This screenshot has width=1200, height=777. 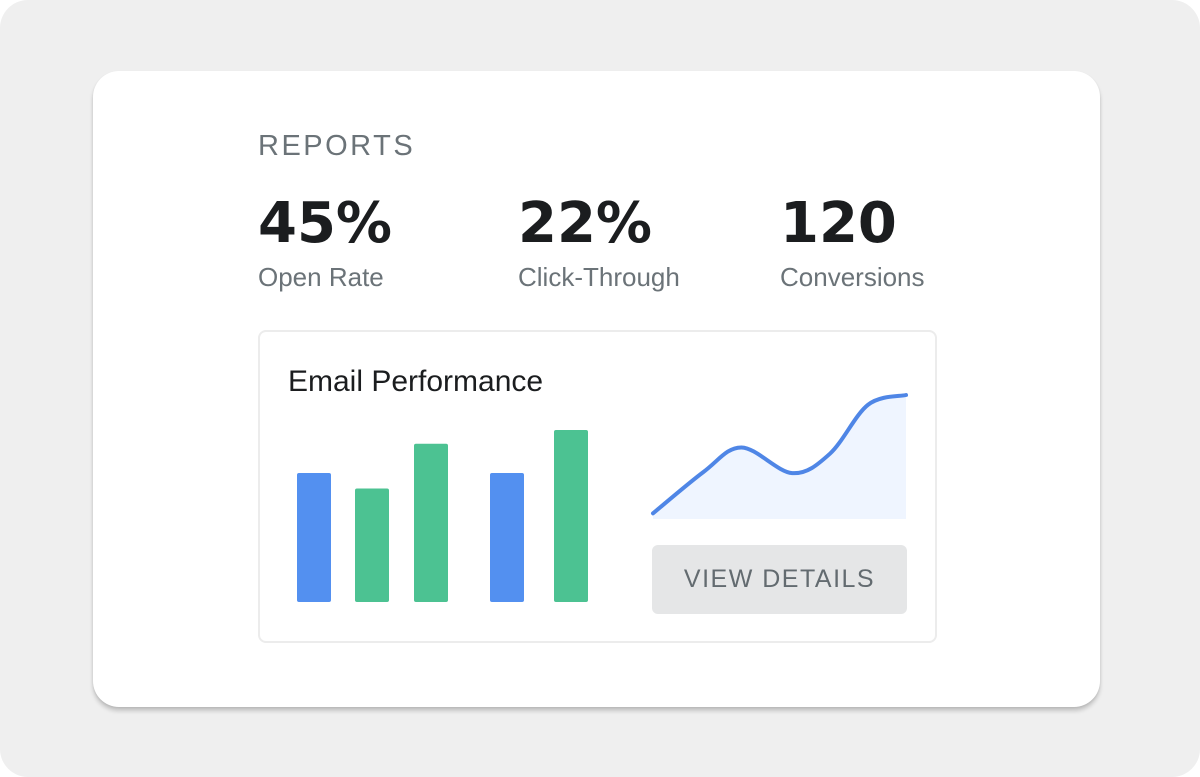 I want to click on stat-label: Open Rate, so click(x=321, y=277).